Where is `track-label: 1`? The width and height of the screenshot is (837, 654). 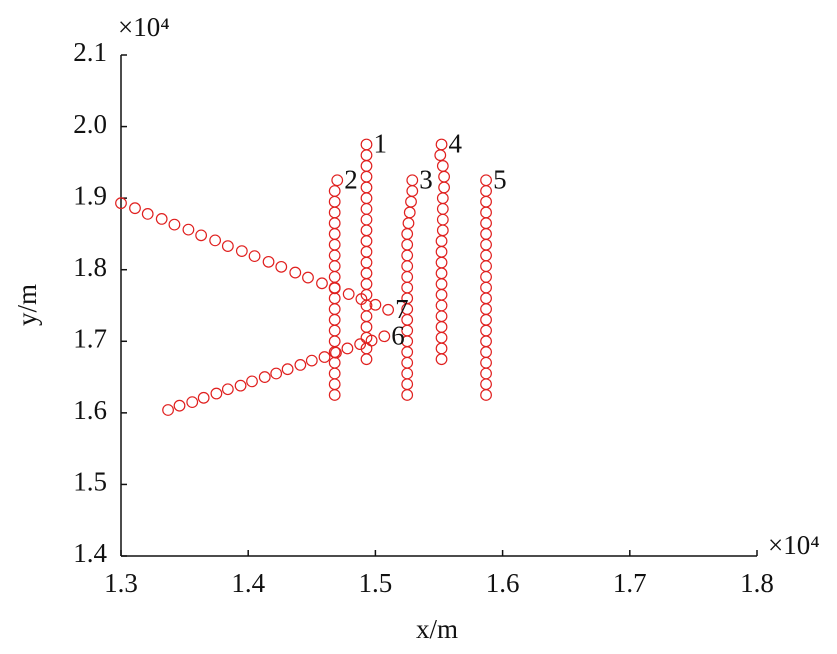 track-label: 1 is located at coordinates (380, 144).